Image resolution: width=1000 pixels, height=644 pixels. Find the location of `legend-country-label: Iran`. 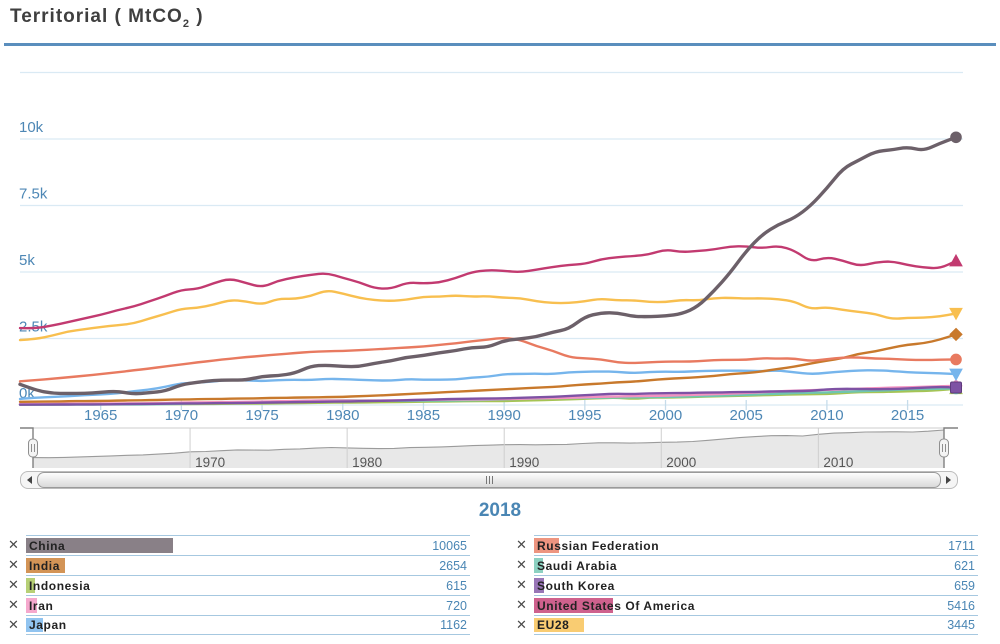

legend-country-label: Iran is located at coordinates (41, 605).